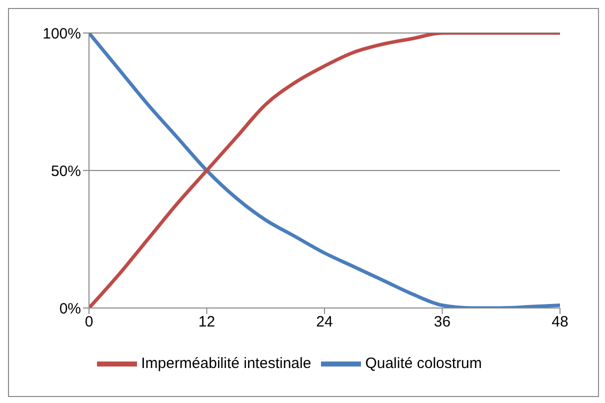 The height and width of the screenshot is (403, 605). I want to click on legend-label: Qualité colostrum, so click(423, 363).